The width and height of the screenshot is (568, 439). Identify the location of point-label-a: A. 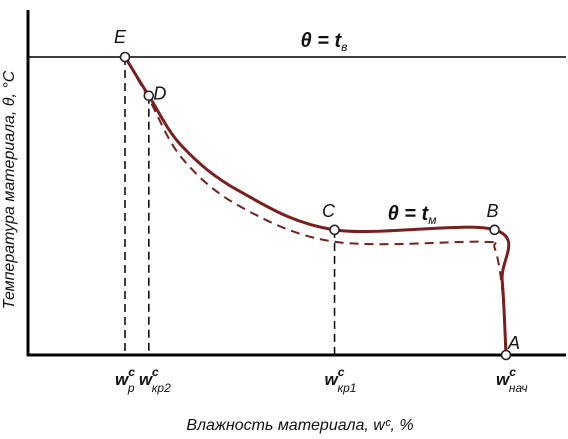
(513, 343).